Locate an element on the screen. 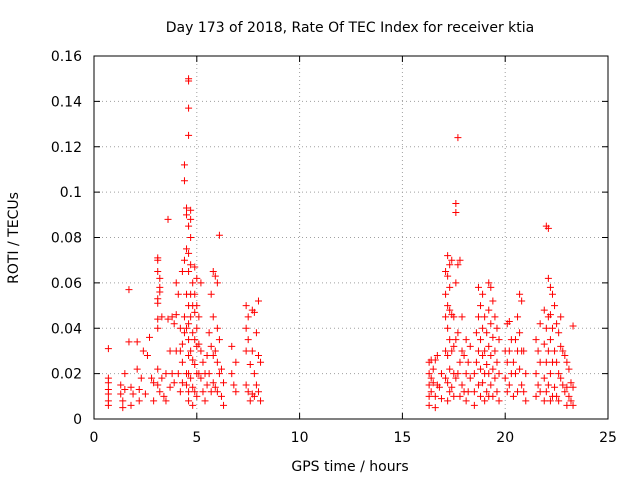 This screenshot has height=480, width=640. y-tick-label: 0.04 is located at coordinates (66, 329).